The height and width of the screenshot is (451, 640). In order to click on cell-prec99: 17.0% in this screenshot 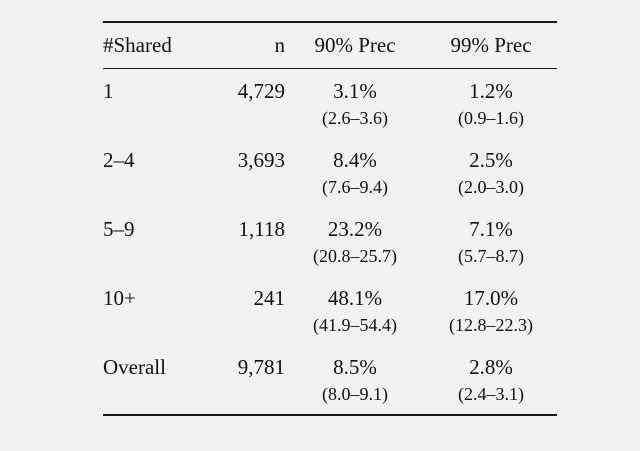, I will do `click(491, 298)`.